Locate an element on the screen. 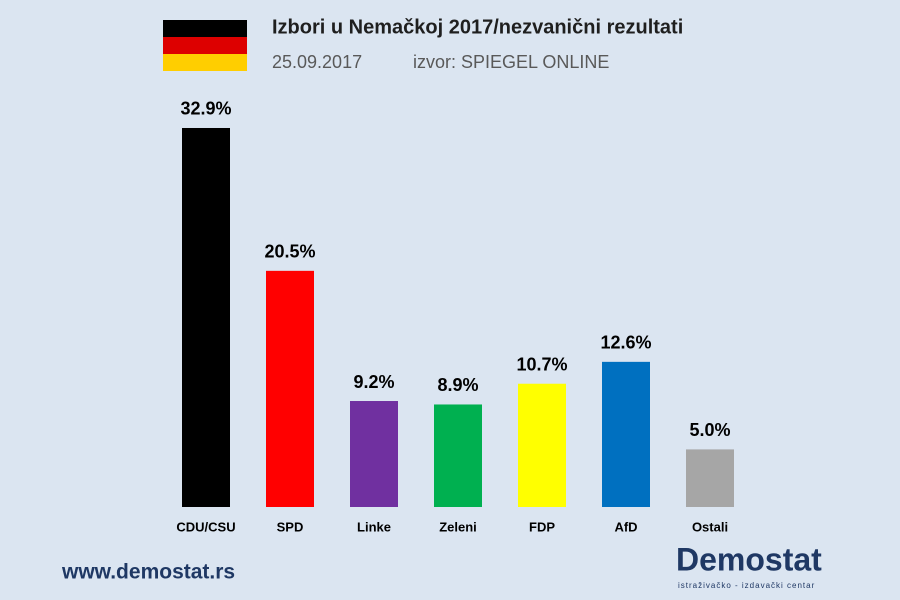  value-label: 8.9% is located at coordinates (457, 385).